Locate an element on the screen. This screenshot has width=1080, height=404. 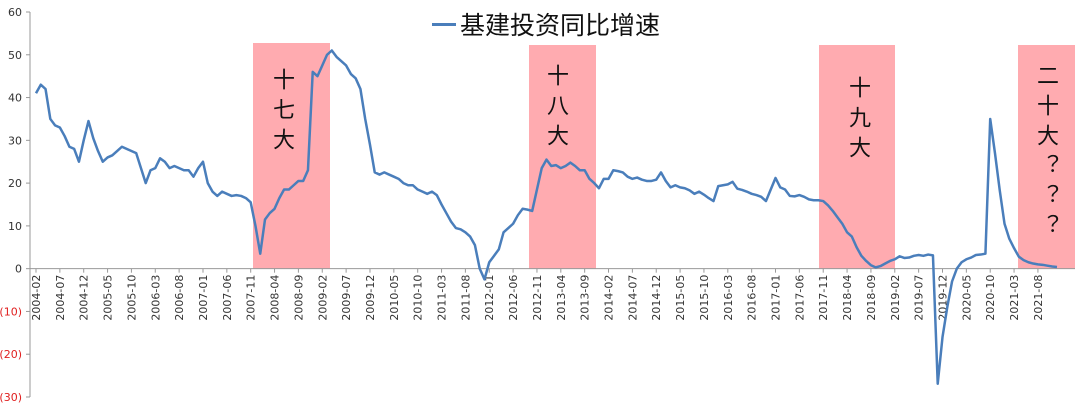
x-tick-label: 2017-11 is located at coordinates (823, 298).